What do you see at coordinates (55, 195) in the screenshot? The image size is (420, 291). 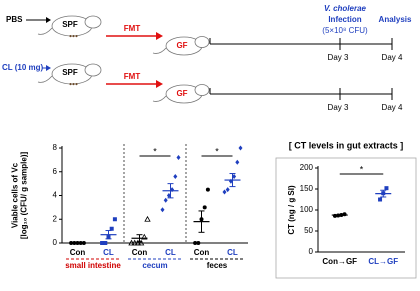 I see `y-tick-label: 4` at bounding box center [55, 195].